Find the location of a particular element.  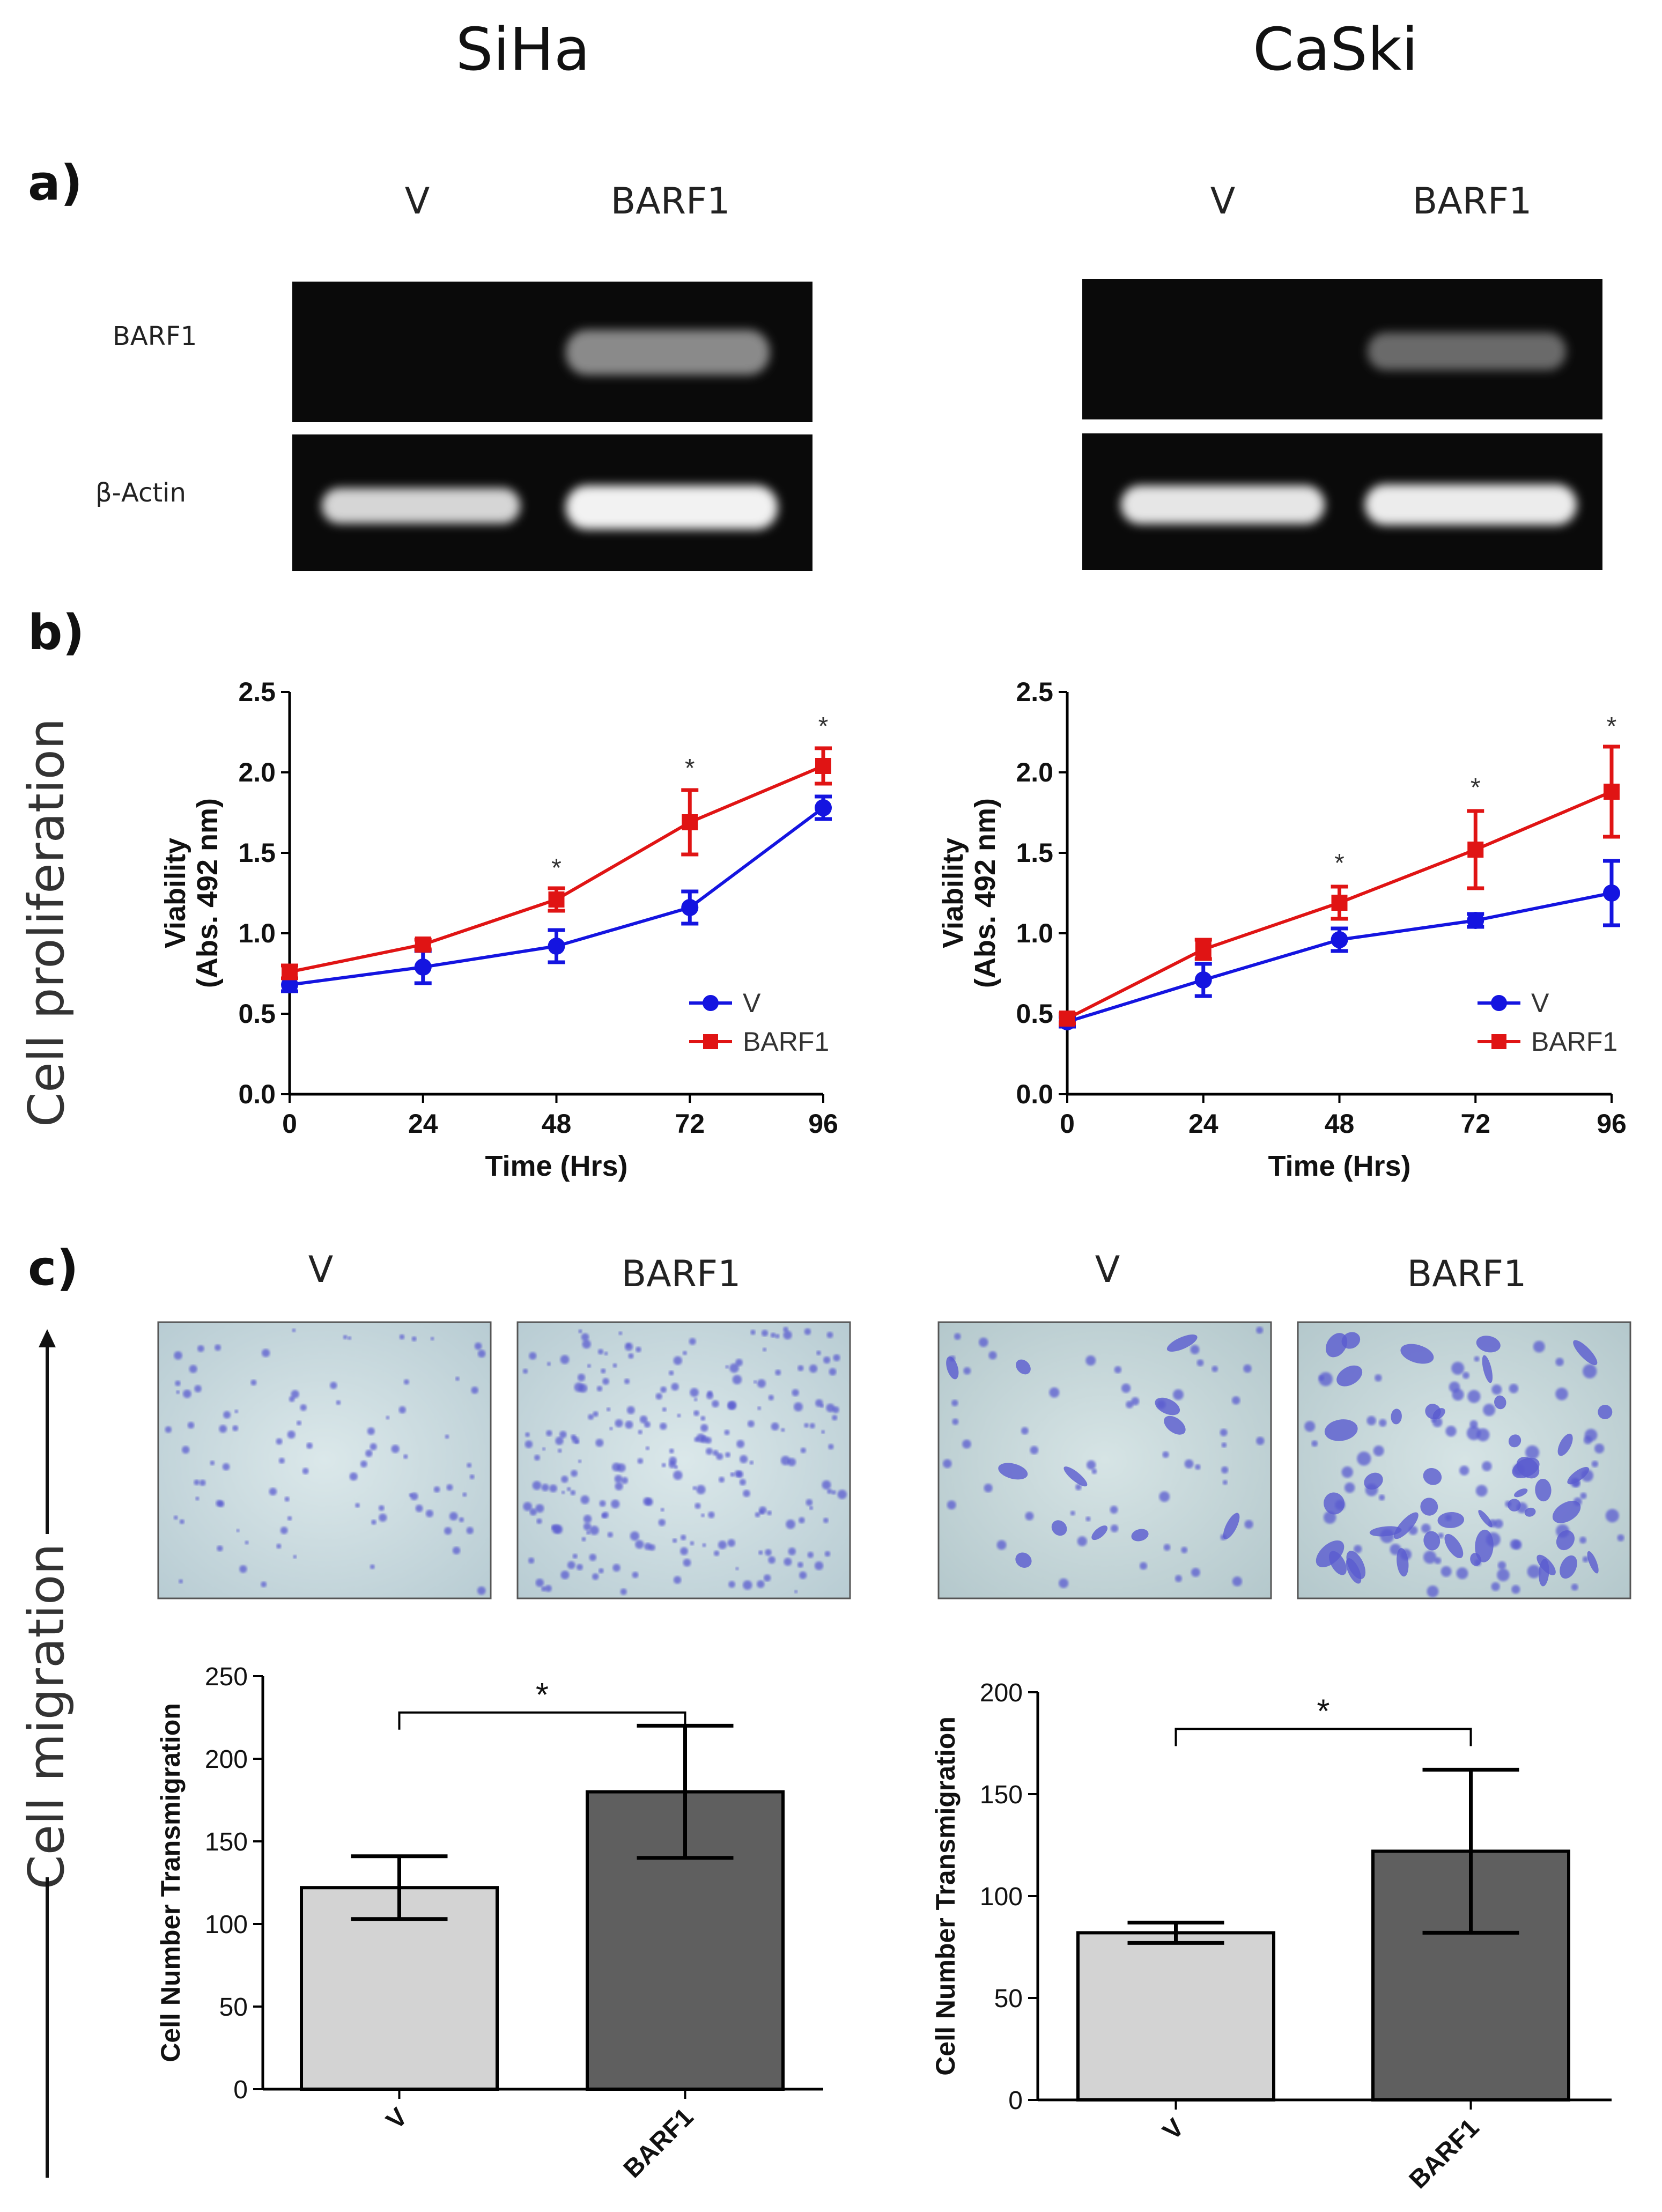

y-tick-label: 200 is located at coordinates (226, 1760).